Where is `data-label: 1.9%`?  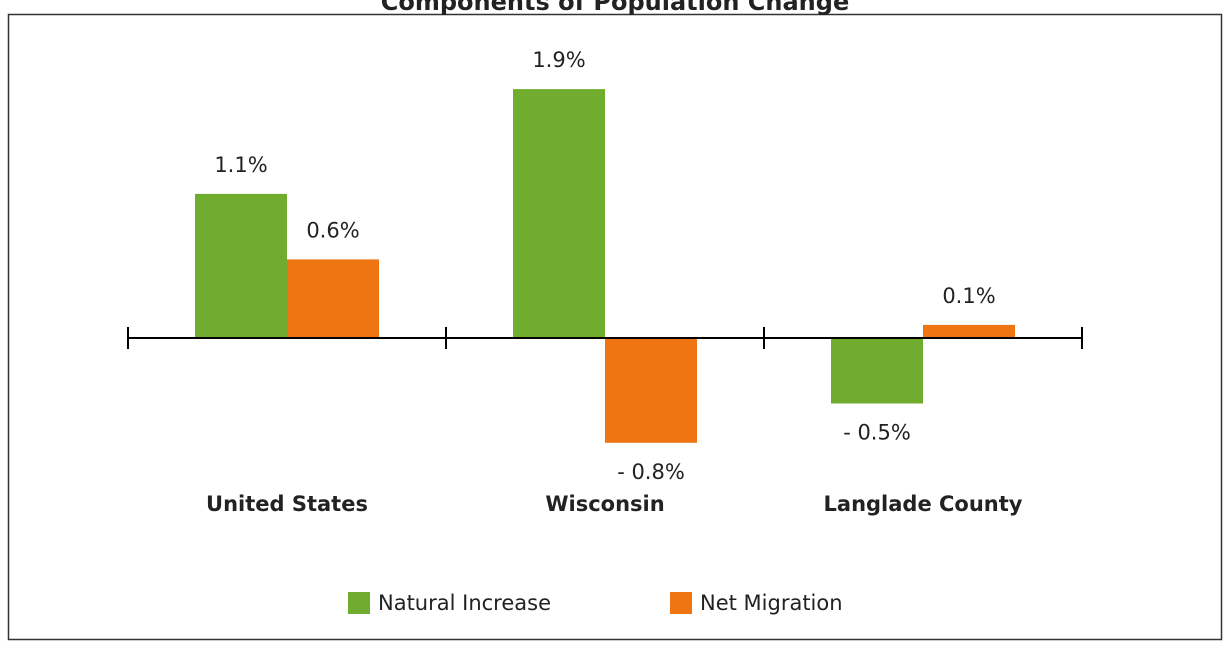 data-label: 1.9% is located at coordinates (558, 60).